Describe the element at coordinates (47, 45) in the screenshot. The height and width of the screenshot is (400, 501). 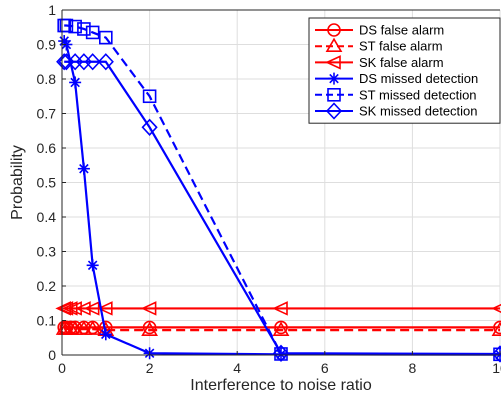
I see `y-tick-label: 0.9` at that location.